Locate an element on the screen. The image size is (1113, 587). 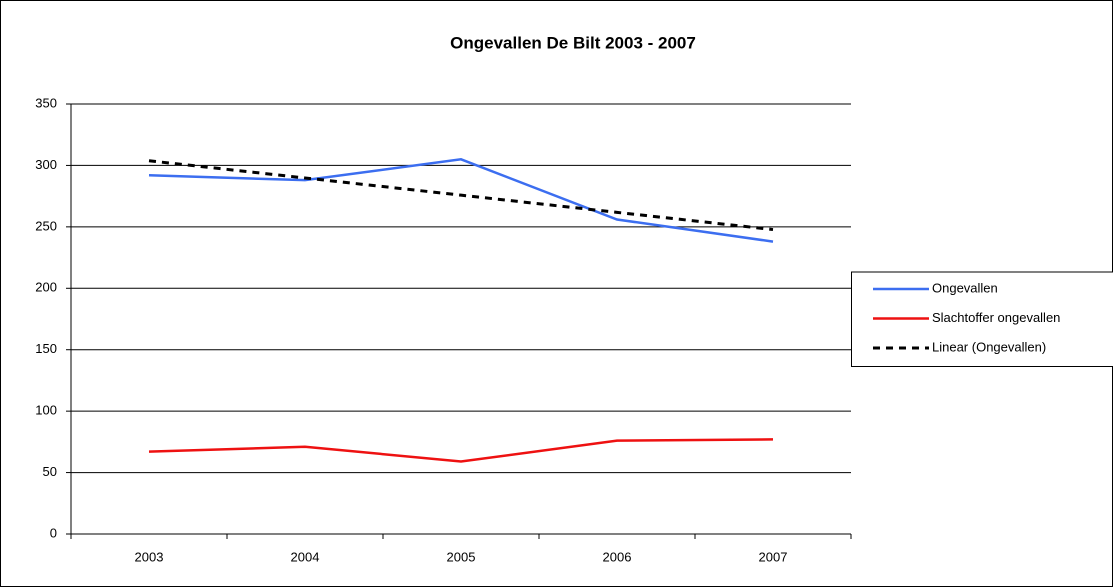
y-tick-label: 350 is located at coordinates (46, 102).